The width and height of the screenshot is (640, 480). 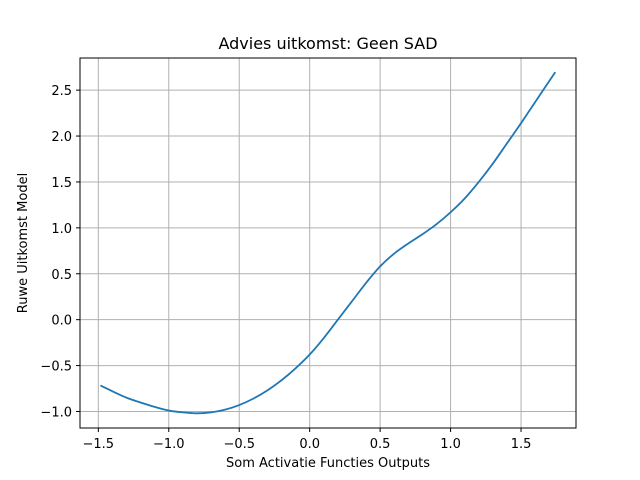 I want to click on x-tick-label: 0.5, so click(x=380, y=444).